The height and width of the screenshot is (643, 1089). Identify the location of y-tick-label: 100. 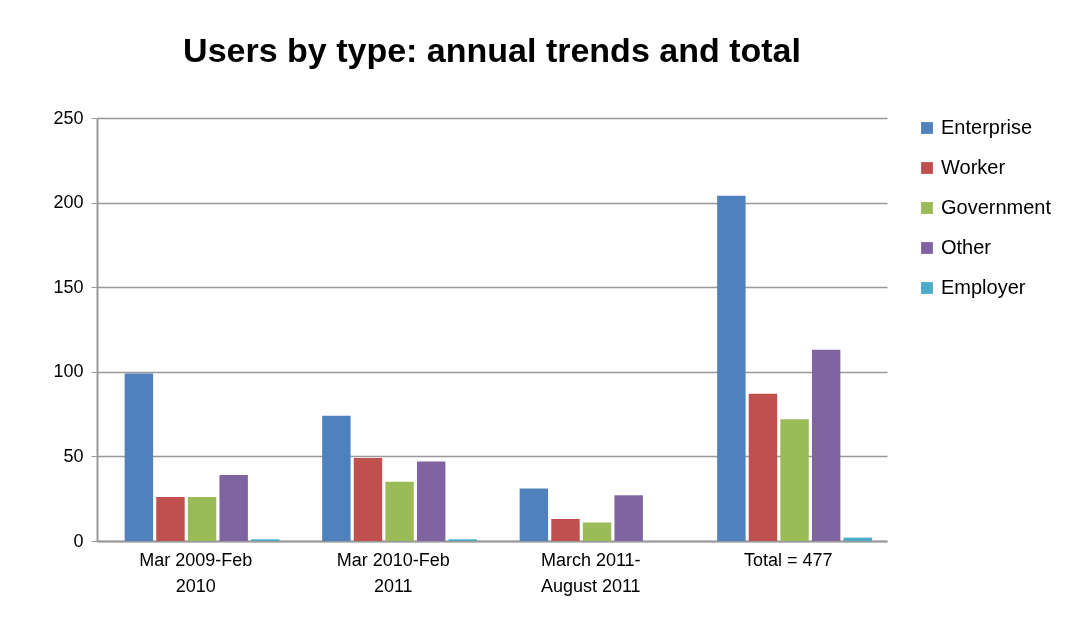
(68, 371).